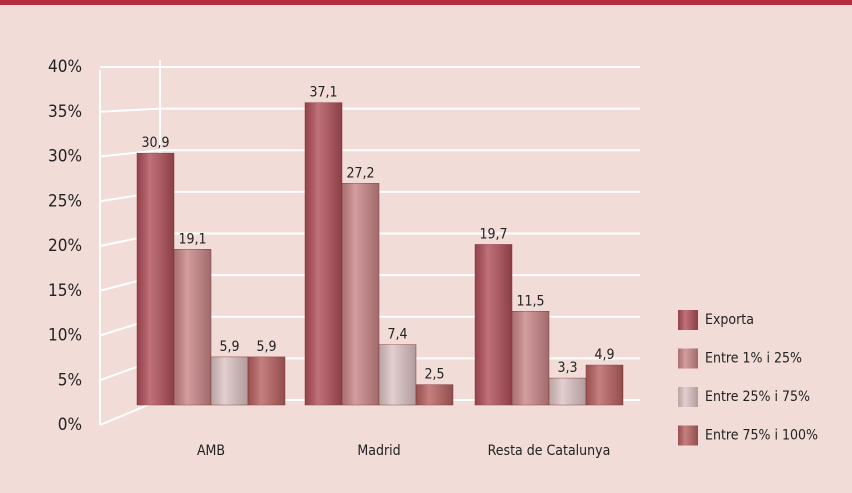 The height and width of the screenshot is (493, 852). I want to click on data-label: 19,1, so click(192, 239).